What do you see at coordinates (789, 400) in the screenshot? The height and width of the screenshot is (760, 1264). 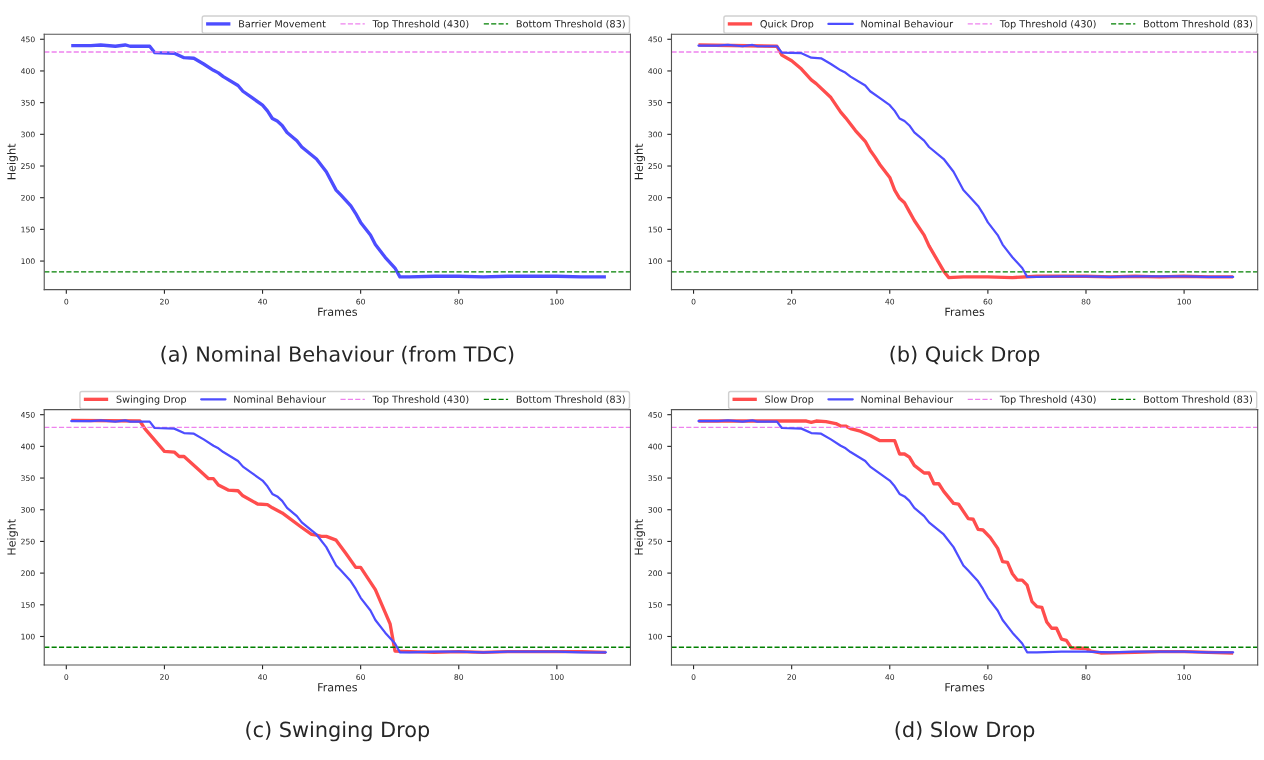 I see `legend-label: Slow Drop` at bounding box center [789, 400].